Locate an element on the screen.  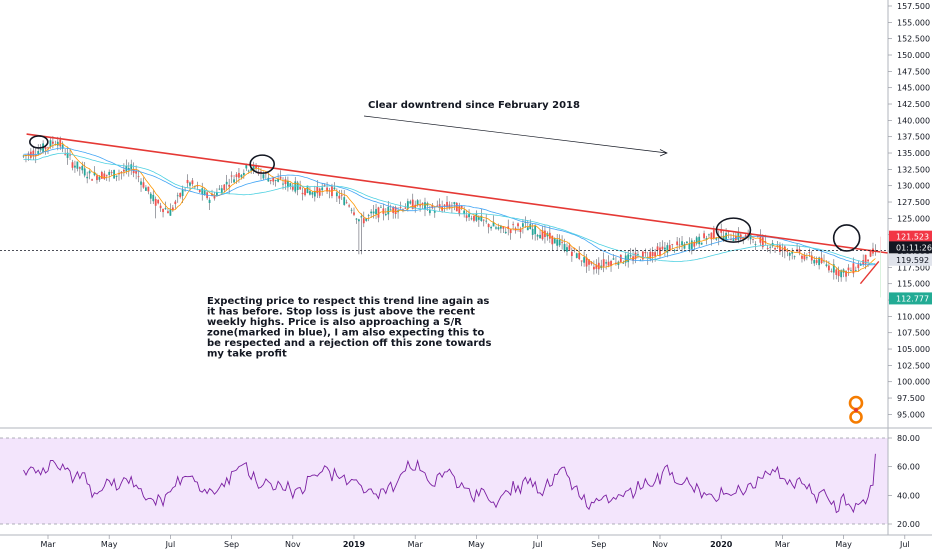
analysis-line: my take profit is located at coordinates (247, 354).